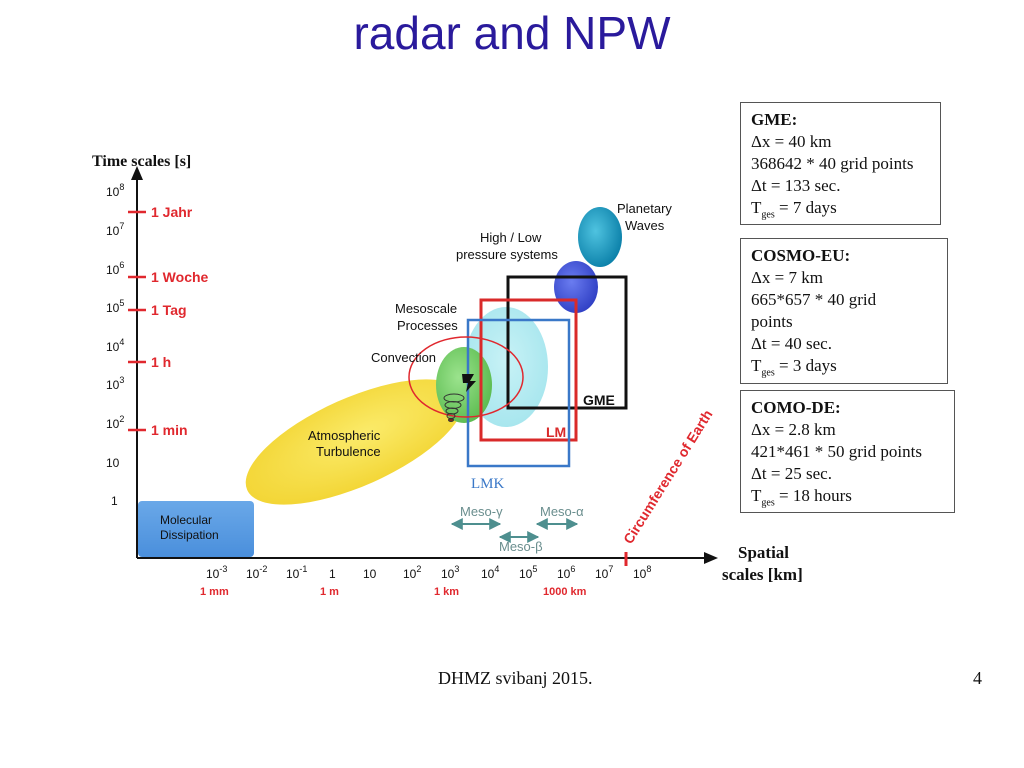  What do you see at coordinates (515, 678) in the screenshot?
I see `footer-text: DHMZ svibanj 2015.` at bounding box center [515, 678].